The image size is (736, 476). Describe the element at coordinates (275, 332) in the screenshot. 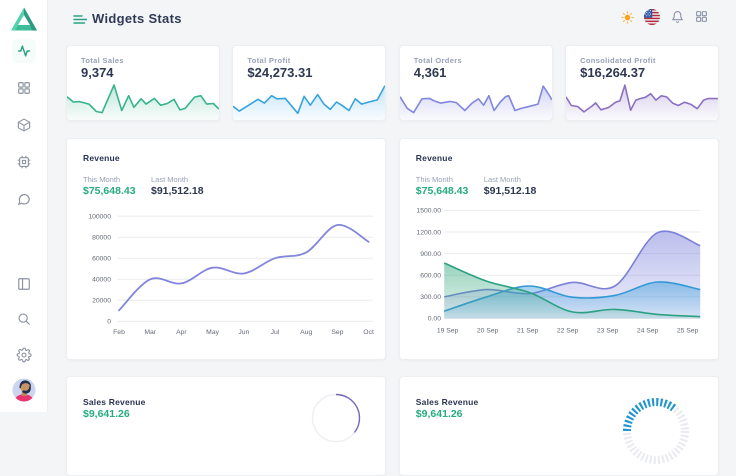

I see `svg-text: Jul` at that location.